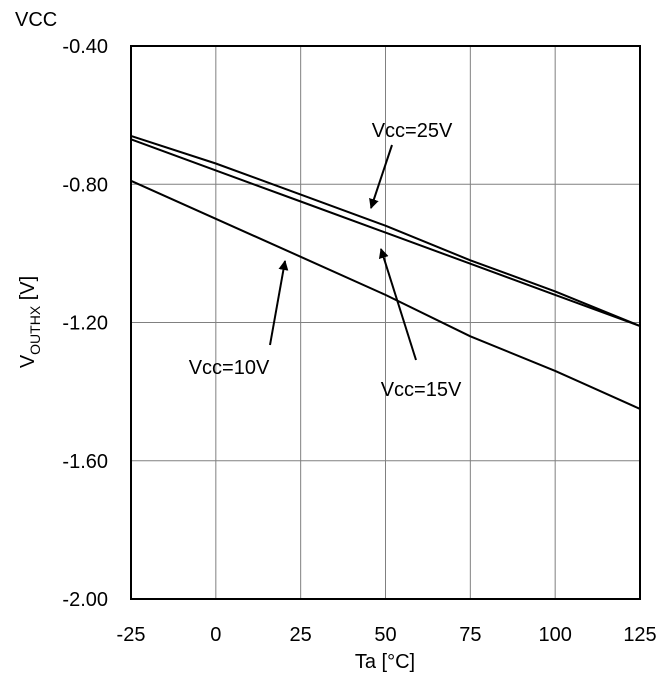 This screenshot has width=672, height=676. What do you see at coordinates (85, 600) in the screenshot?
I see `y-tick-label: -2.00` at bounding box center [85, 600].